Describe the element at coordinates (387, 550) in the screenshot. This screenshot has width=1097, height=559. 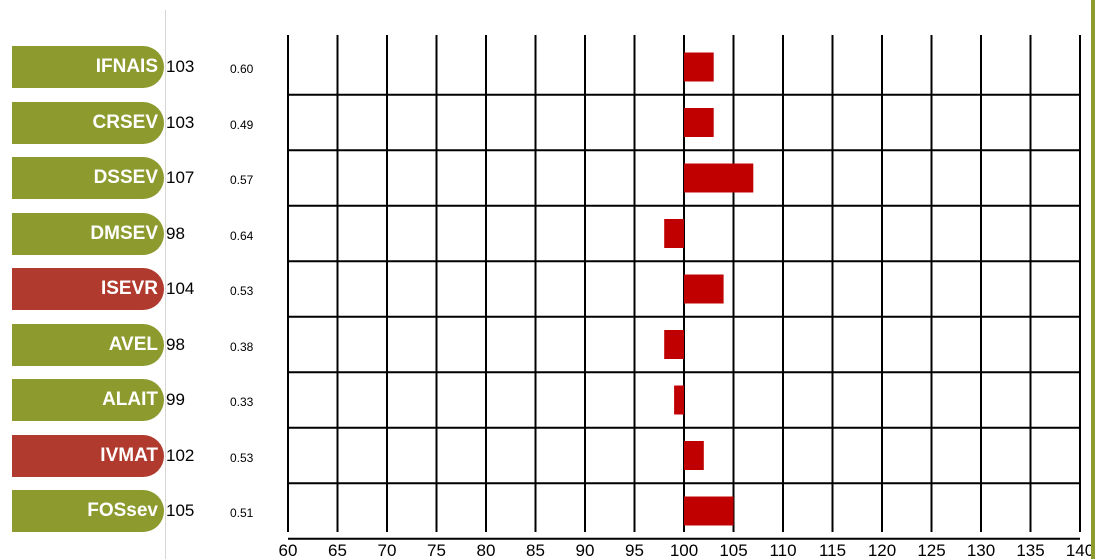
I see `x-tick-label: 70` at that location.